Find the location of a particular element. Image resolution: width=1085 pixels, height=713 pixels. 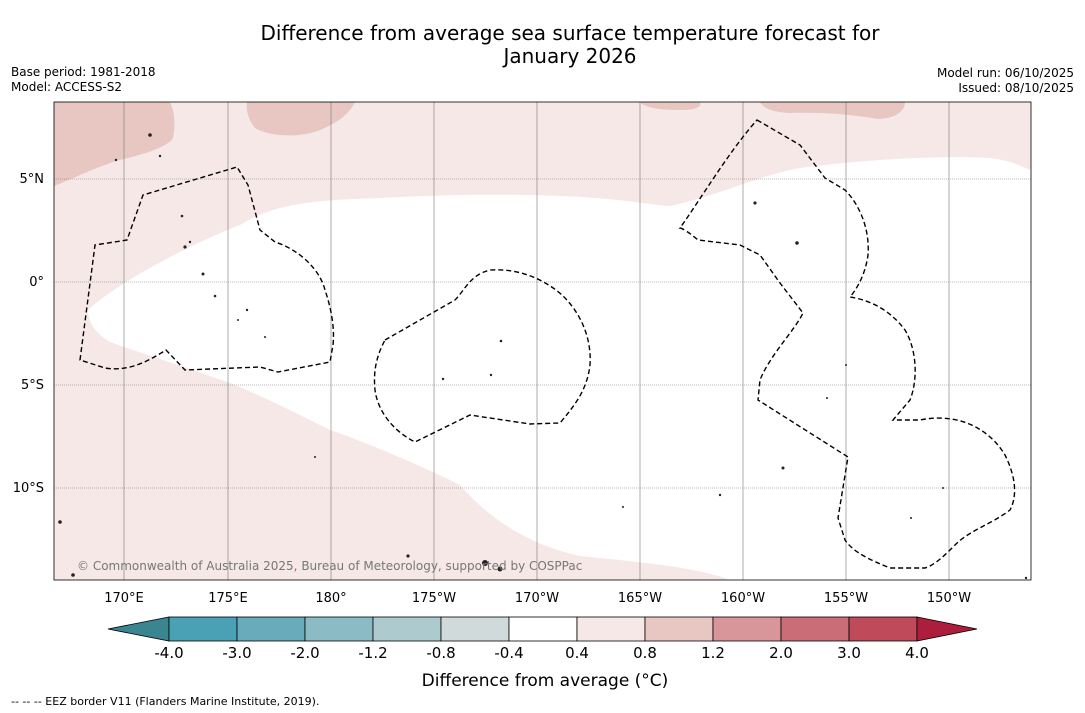

colorbar-tick-11: 4.0 is located at coordinates (917, 653).